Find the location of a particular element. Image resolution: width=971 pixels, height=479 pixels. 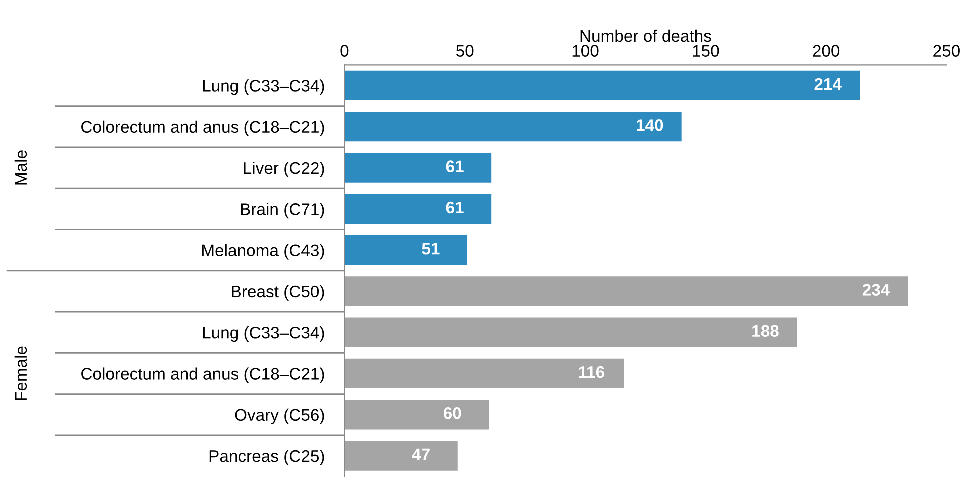

data-label: 140 is located at coordinates (650, 126).